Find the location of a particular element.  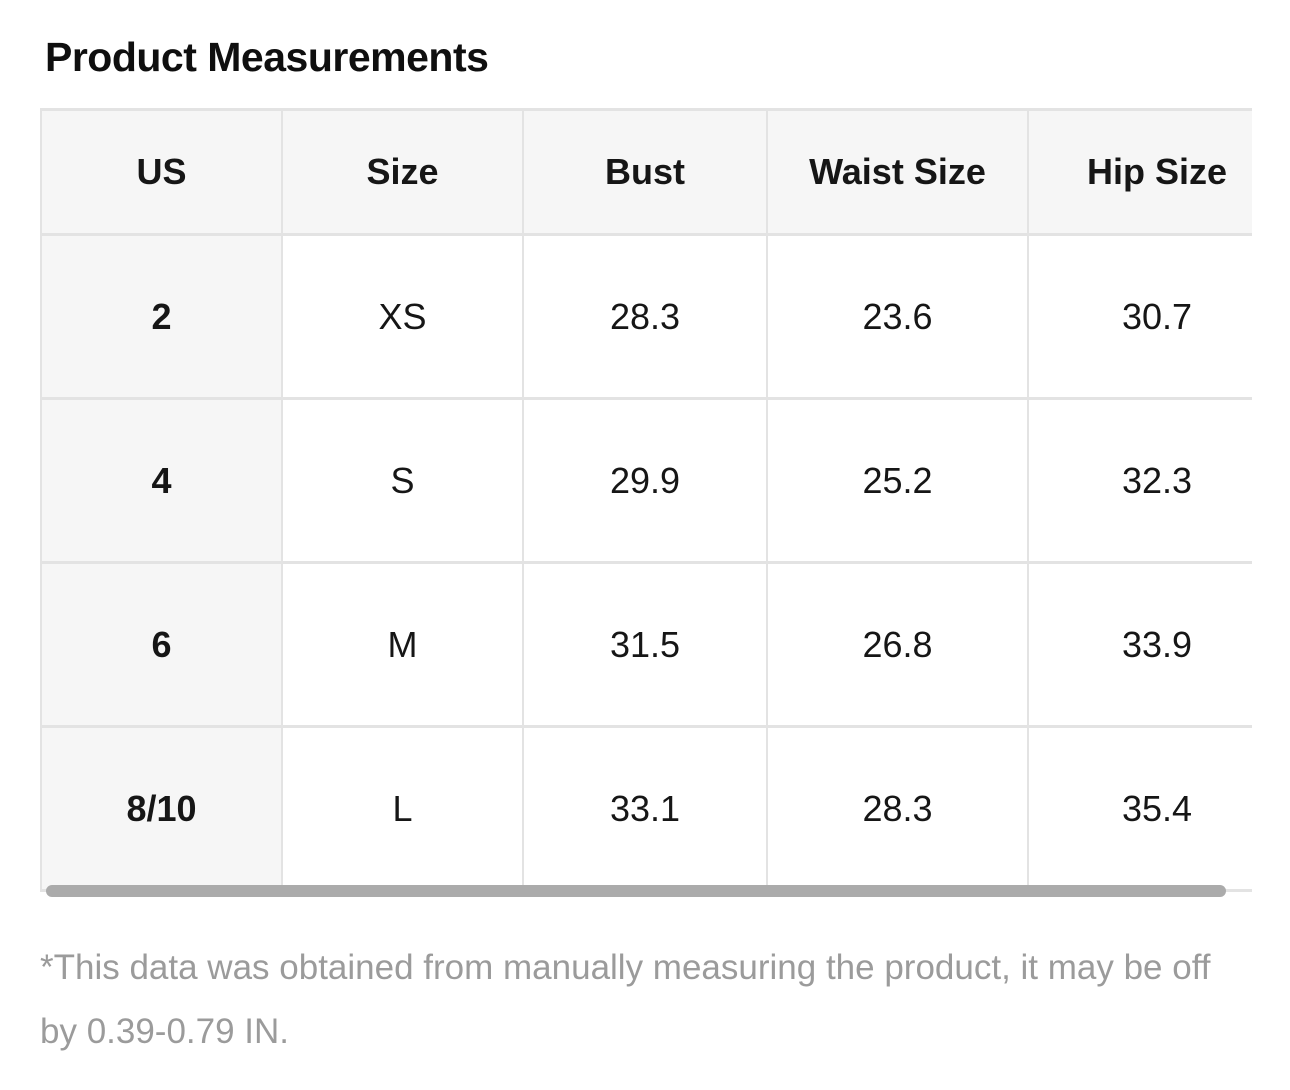

cell-bust: 33.1 is located at coordinates (645, 808).